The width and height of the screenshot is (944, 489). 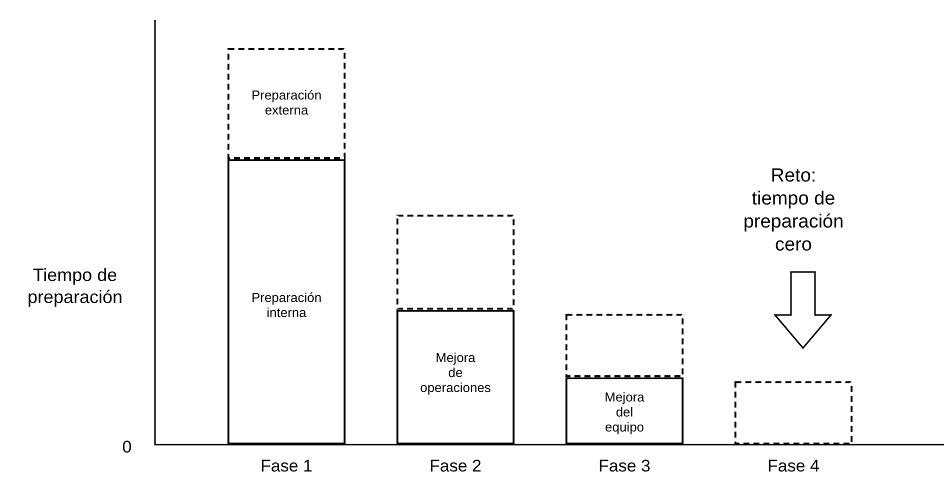 I want to click on x-tick-label: Fase 2, so click(x=456, y=466).